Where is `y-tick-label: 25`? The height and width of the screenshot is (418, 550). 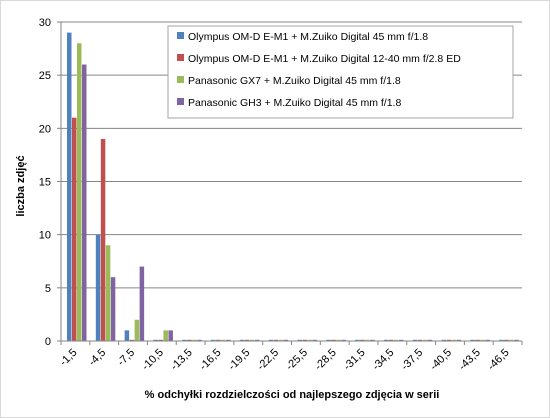
y-tick-label: 25 is located at coordinates (45, 76).